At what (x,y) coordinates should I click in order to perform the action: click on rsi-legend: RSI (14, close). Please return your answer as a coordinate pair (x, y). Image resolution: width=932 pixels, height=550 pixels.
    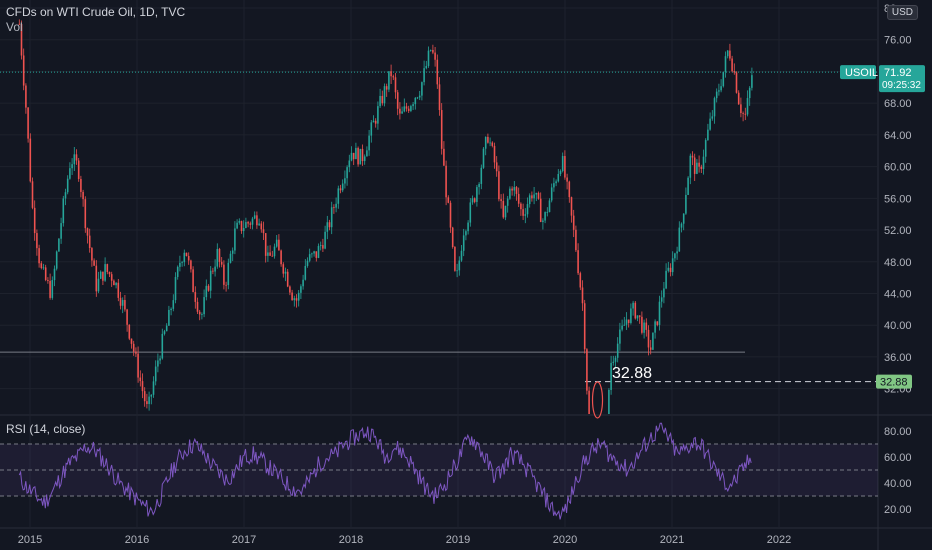
    Looking at the image, I should click on (46, 429).